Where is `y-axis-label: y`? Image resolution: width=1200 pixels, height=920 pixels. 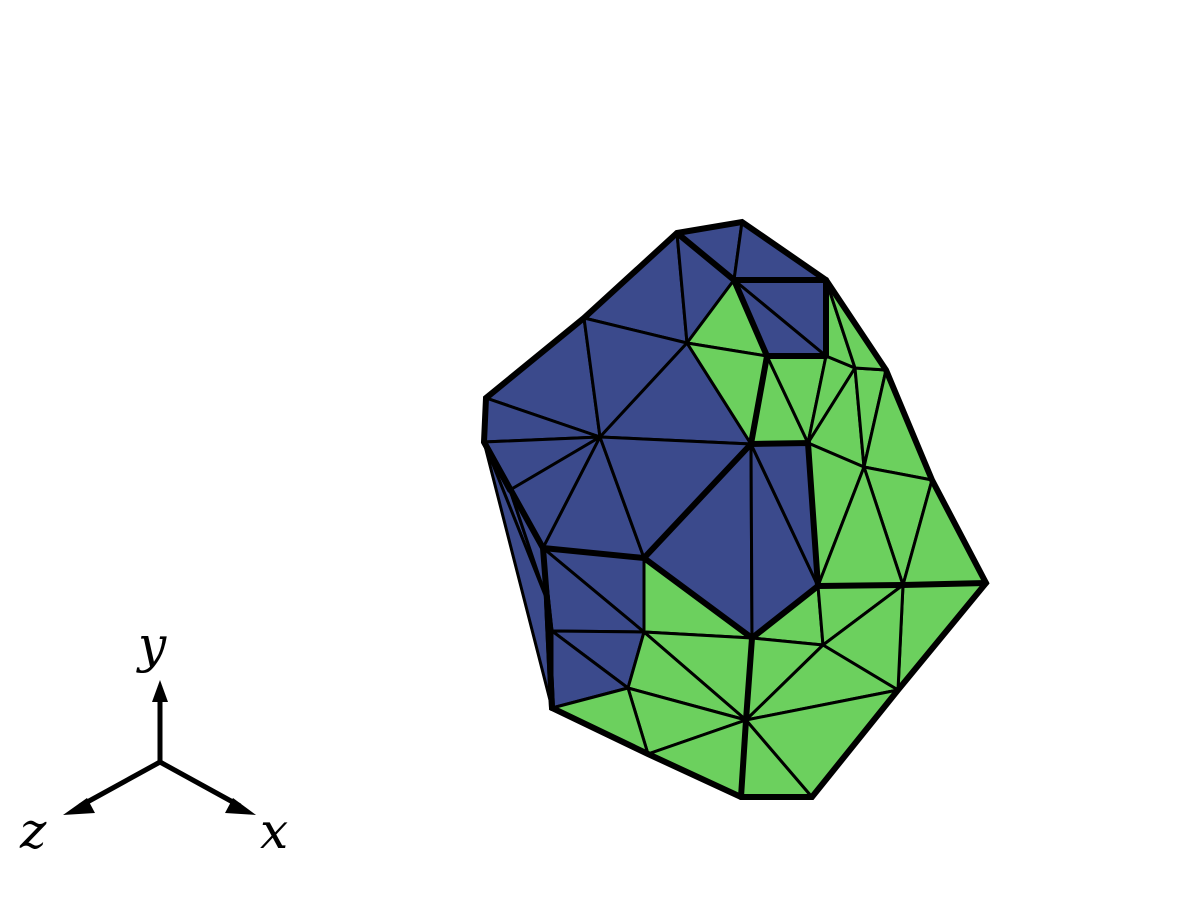
y-axis-label: y is located at coordinates (151, 645).